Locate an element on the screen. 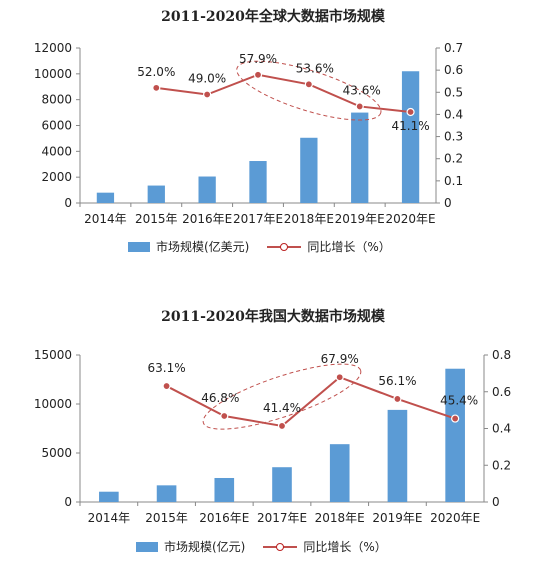  left-axis-tick-label: 2000 is located at coordinates (56, 177).